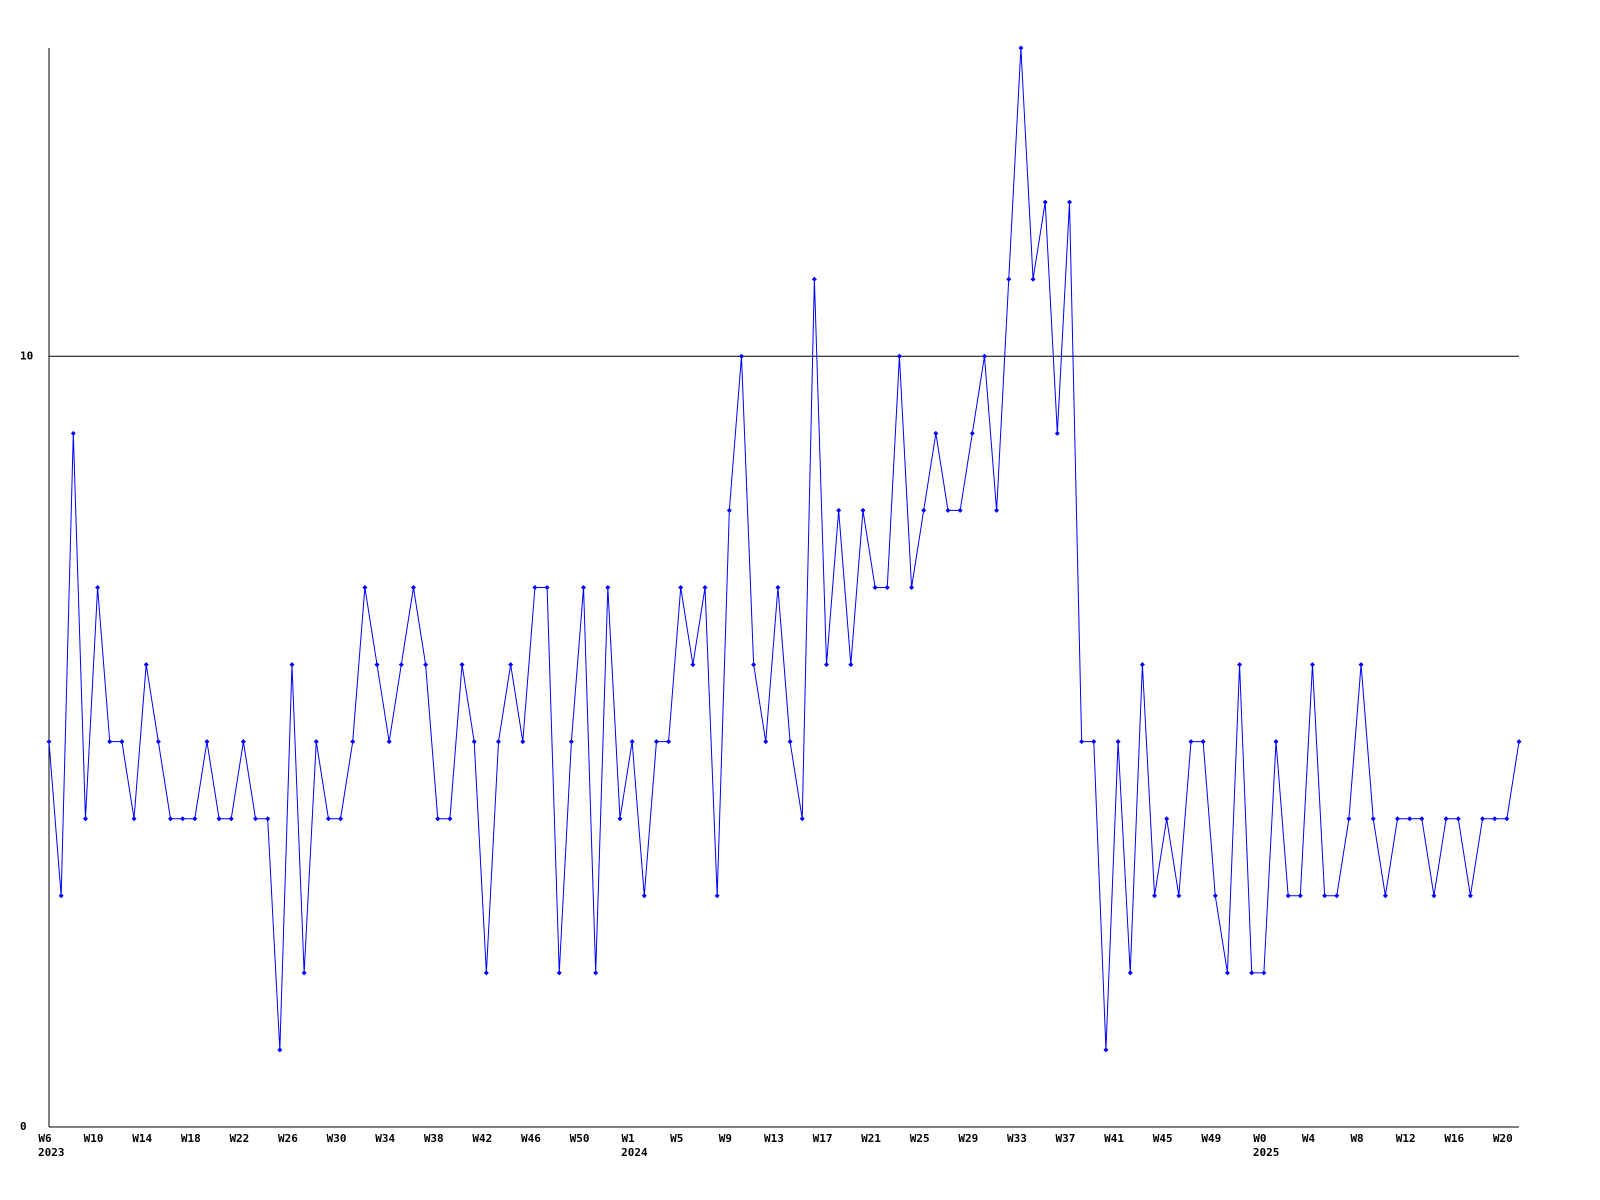 This screenshot has height=1200, width=1600. Describe the element at coordinates (191, 1138) in the screenshot. I see `x-tick-label: W18` at that location.